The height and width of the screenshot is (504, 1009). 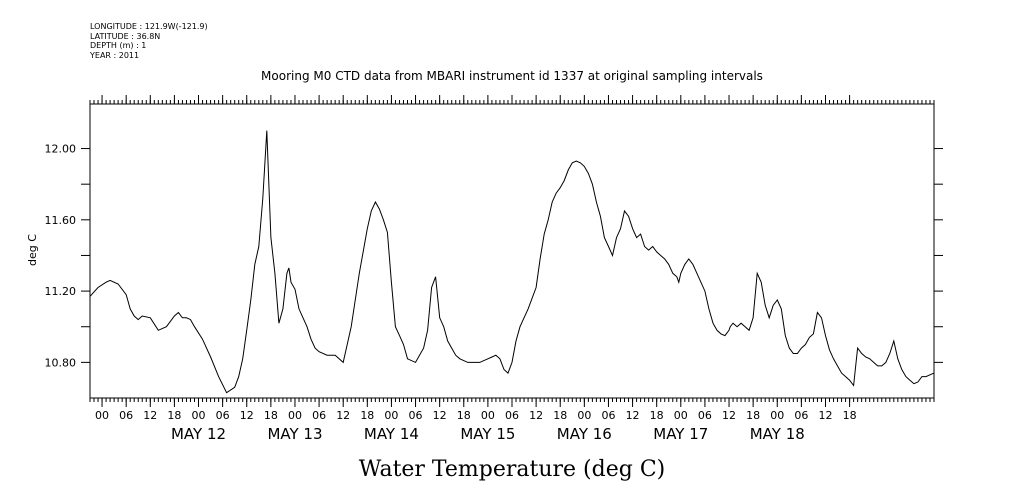 What do you see at coordinates (61, 362) in the screenshot?
I see `y-tick-label: 10.80` at bounding box center [61, 362].